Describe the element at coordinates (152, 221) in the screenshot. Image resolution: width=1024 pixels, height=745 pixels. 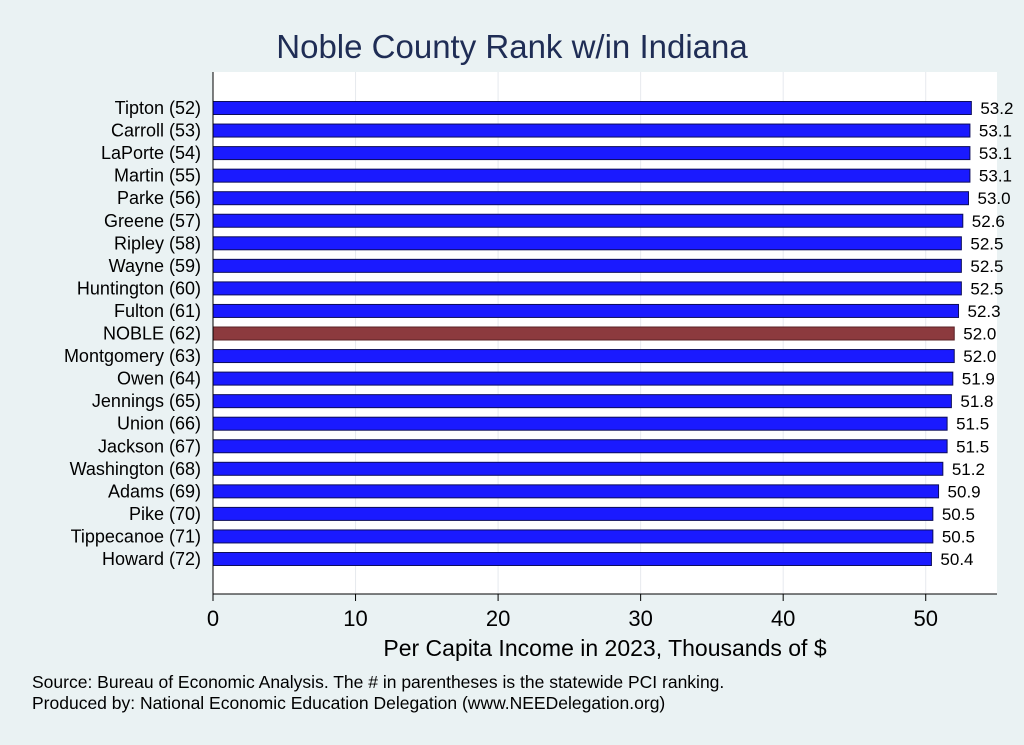
I see `category-label: Greene (57)` at that location.